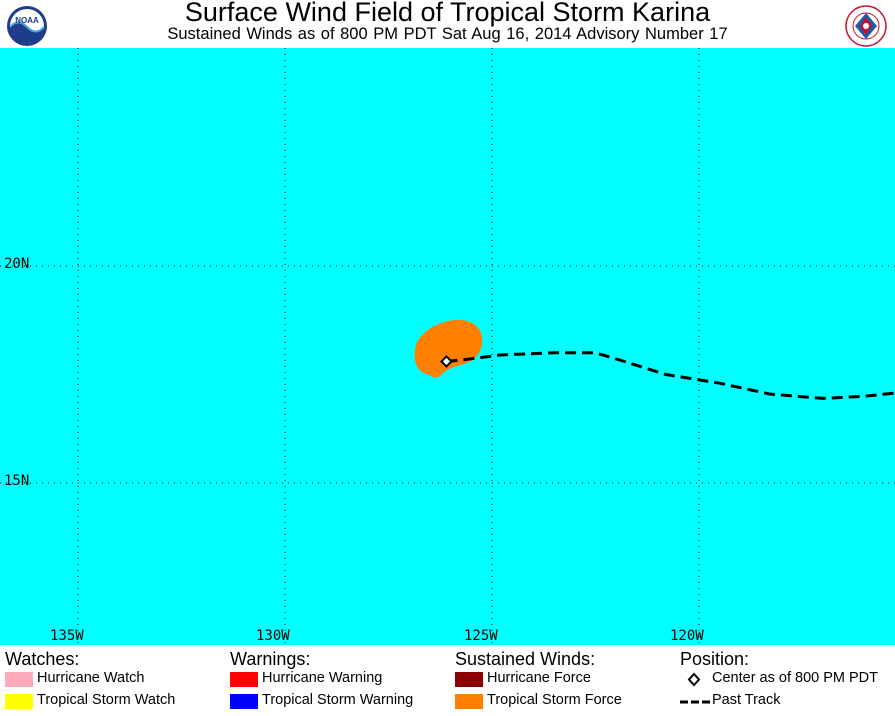 The width and height of the screenshot is (895, 716). Describe the element at coordinates (338, 700) in the screenshot. I see `legend-label: Tropical Storm Warning` at that location.